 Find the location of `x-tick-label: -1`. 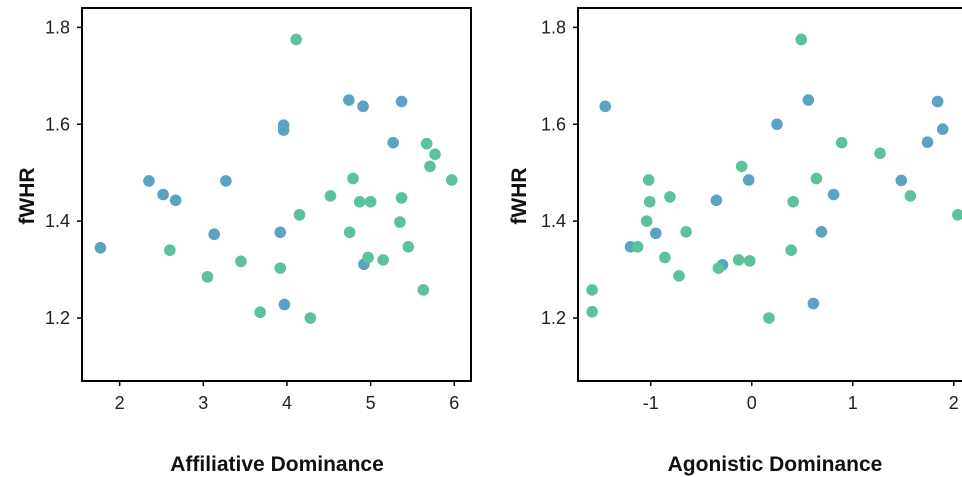

x-tick-label: -1 is located at coordinates (651, 403).